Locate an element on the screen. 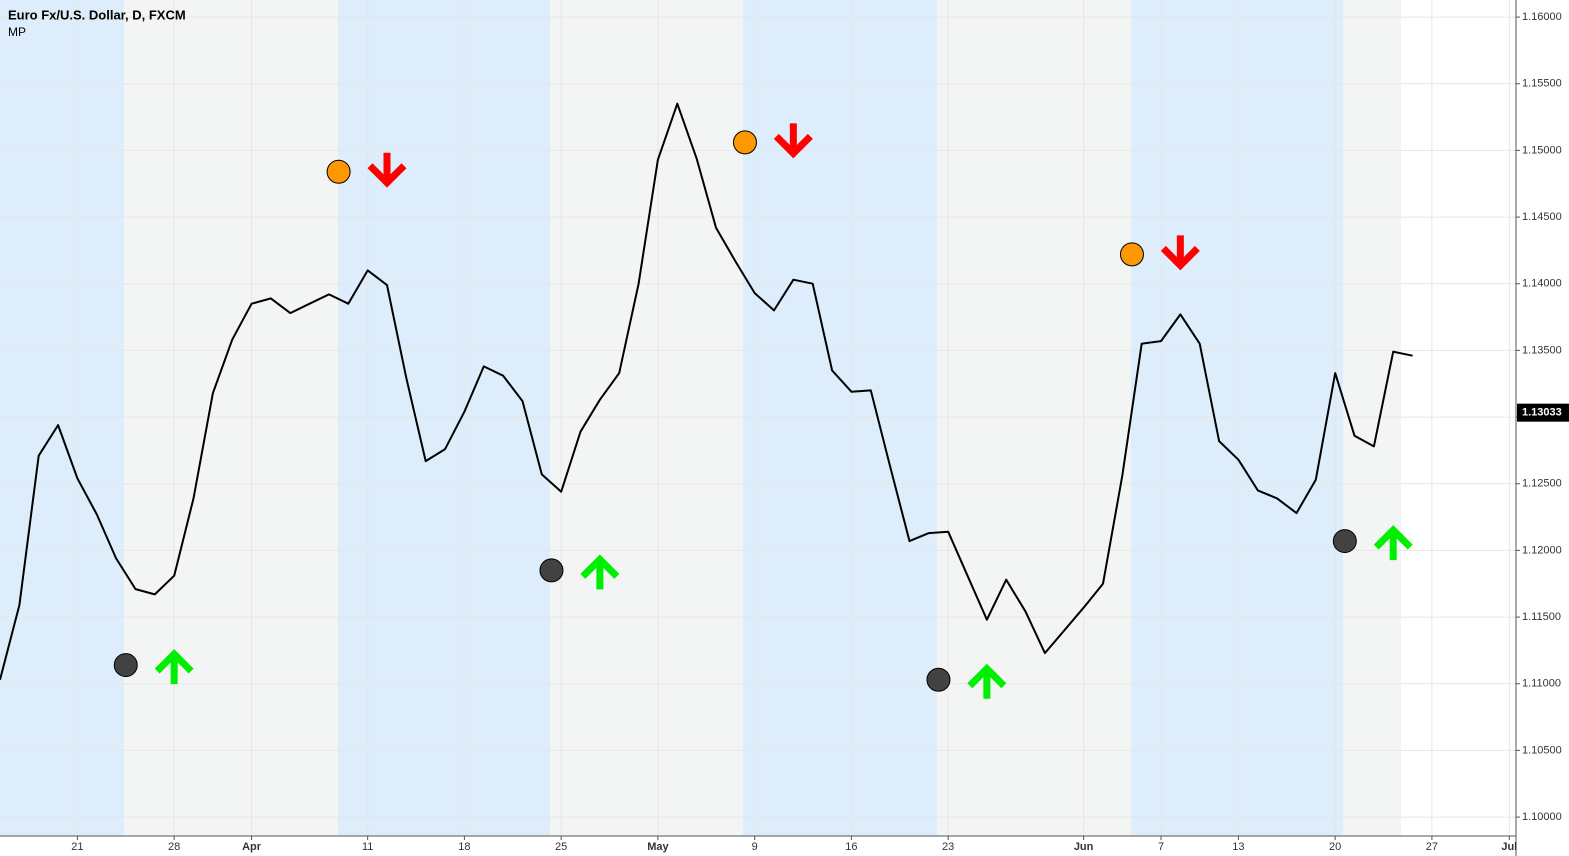 The height and width of the screenshot is (856, 1569). last-price-label: 1.13033 is located at coordinates (1542, 413).